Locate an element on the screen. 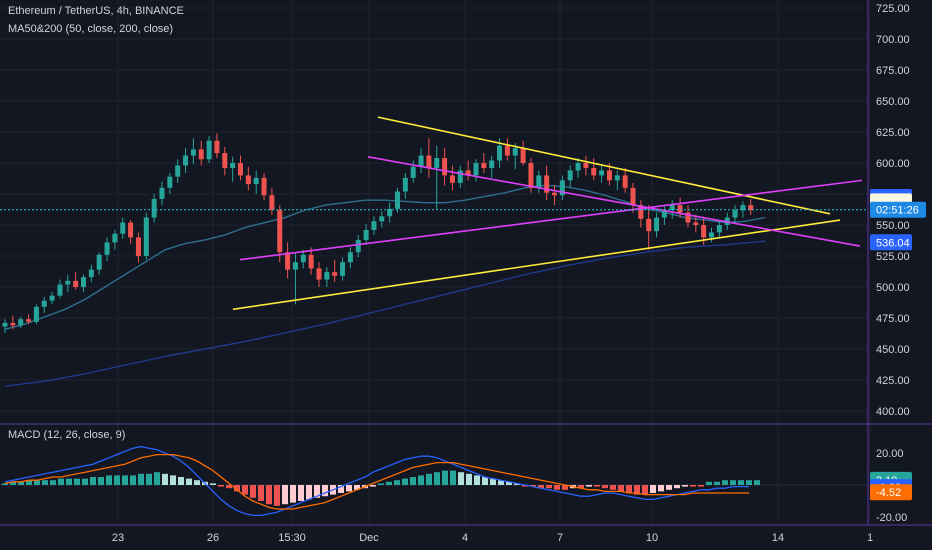  ma-legend: MA50&200 (50, close, 200, close) is located at coordinates (91, 29).